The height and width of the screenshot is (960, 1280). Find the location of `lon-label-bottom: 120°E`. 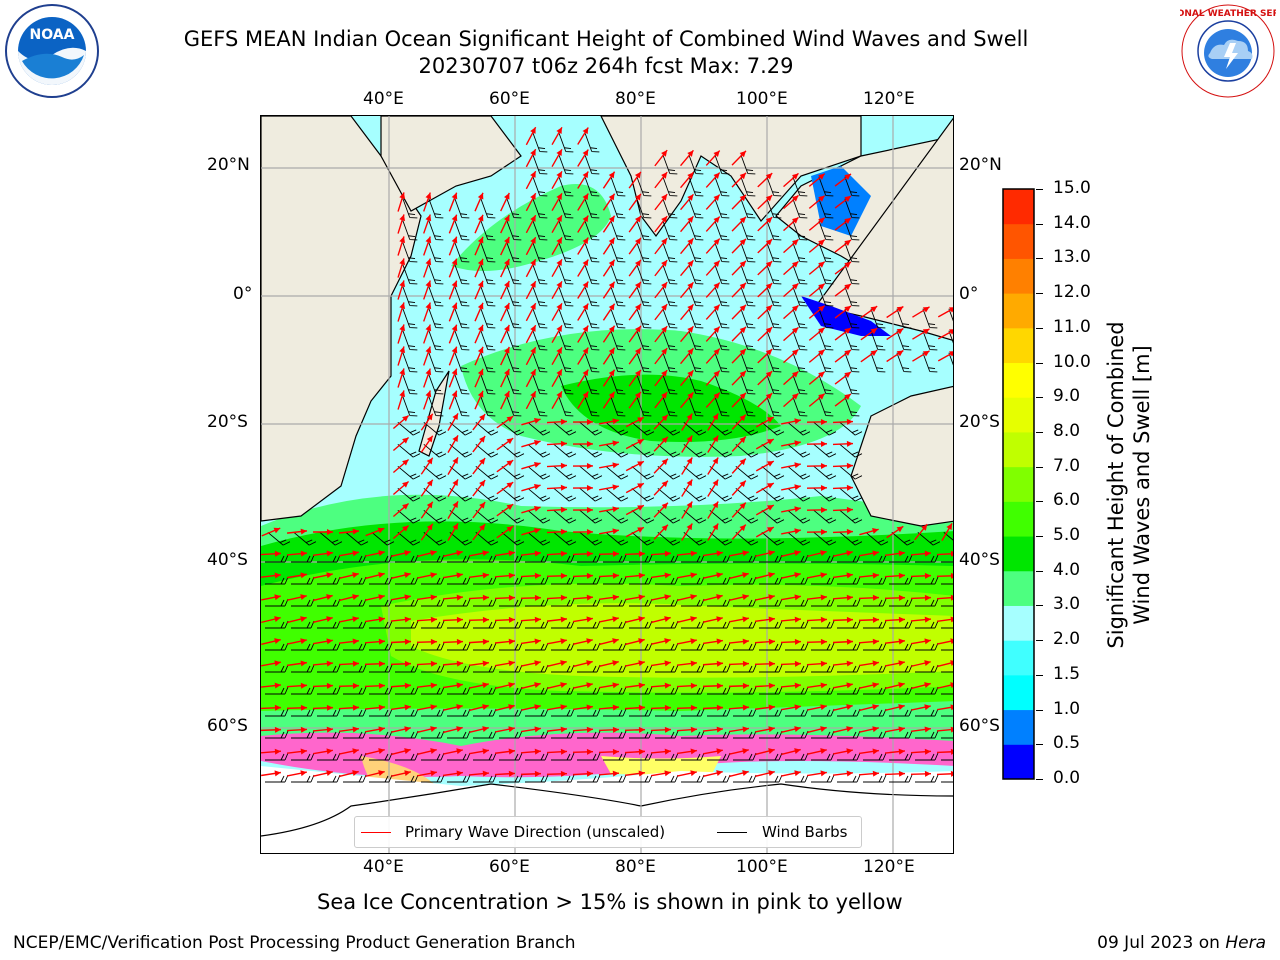

lon-label-bottom: 120°E is located at coordinates (889, 867).